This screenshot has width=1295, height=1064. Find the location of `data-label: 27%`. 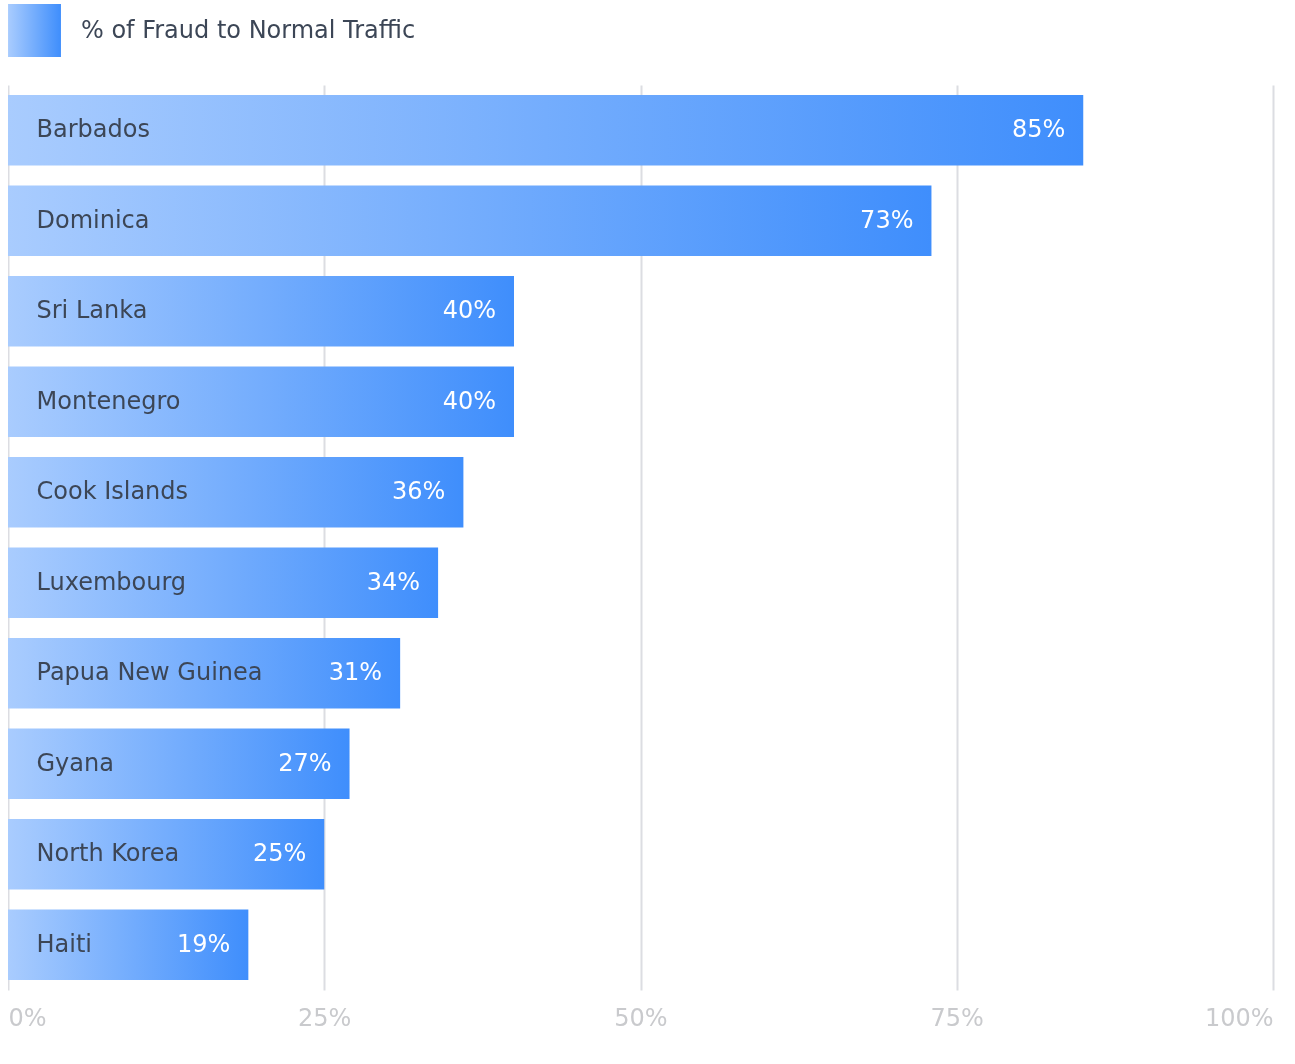

data-label: 27% is located at coordinates (305, 762).